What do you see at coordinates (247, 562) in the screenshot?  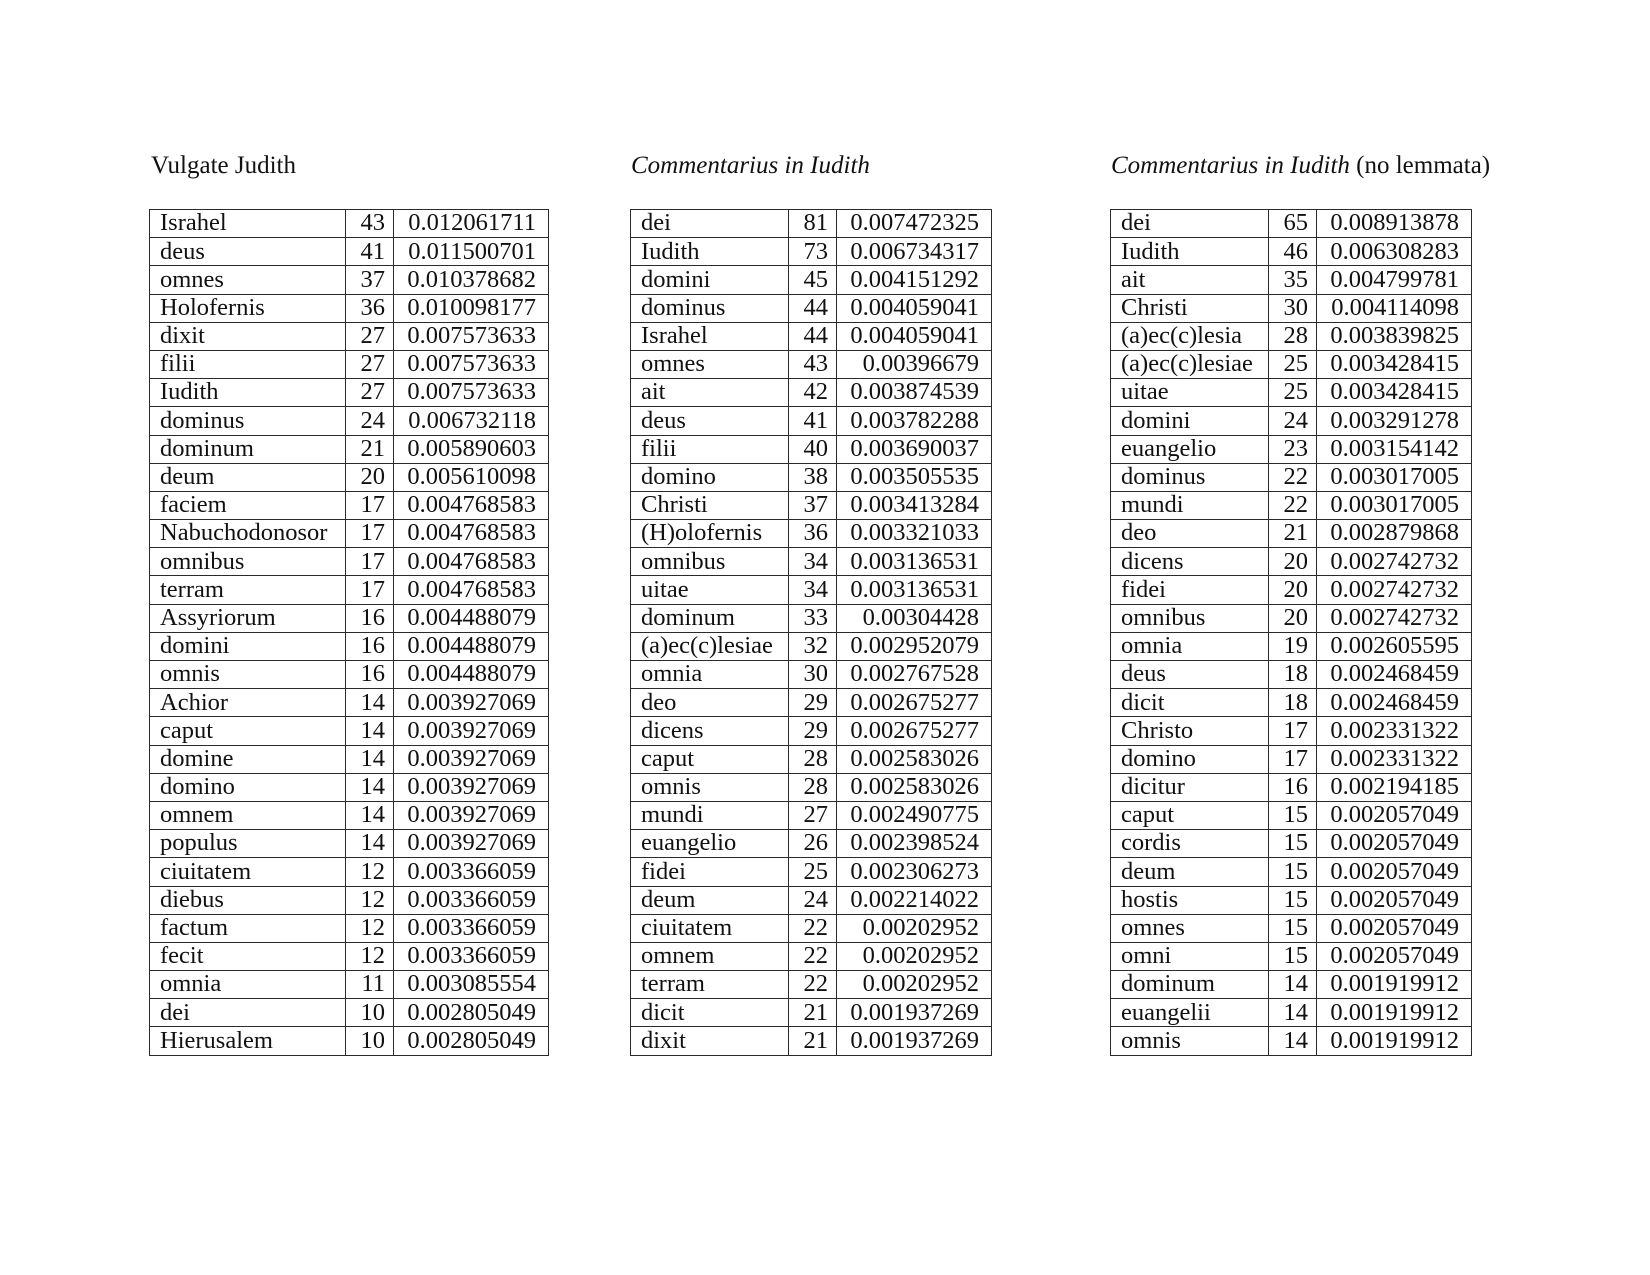 I see `word-cell: omnibus` at bounding box center [247, 562].